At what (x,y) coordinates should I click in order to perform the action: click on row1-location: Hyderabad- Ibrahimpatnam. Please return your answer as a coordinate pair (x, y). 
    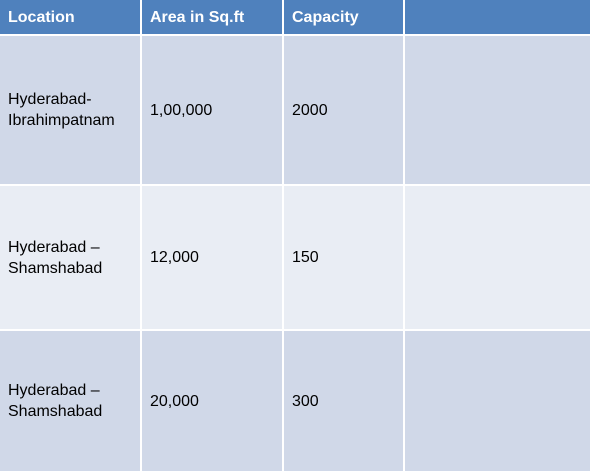
    Looking at the image, I should click on (70, 110).